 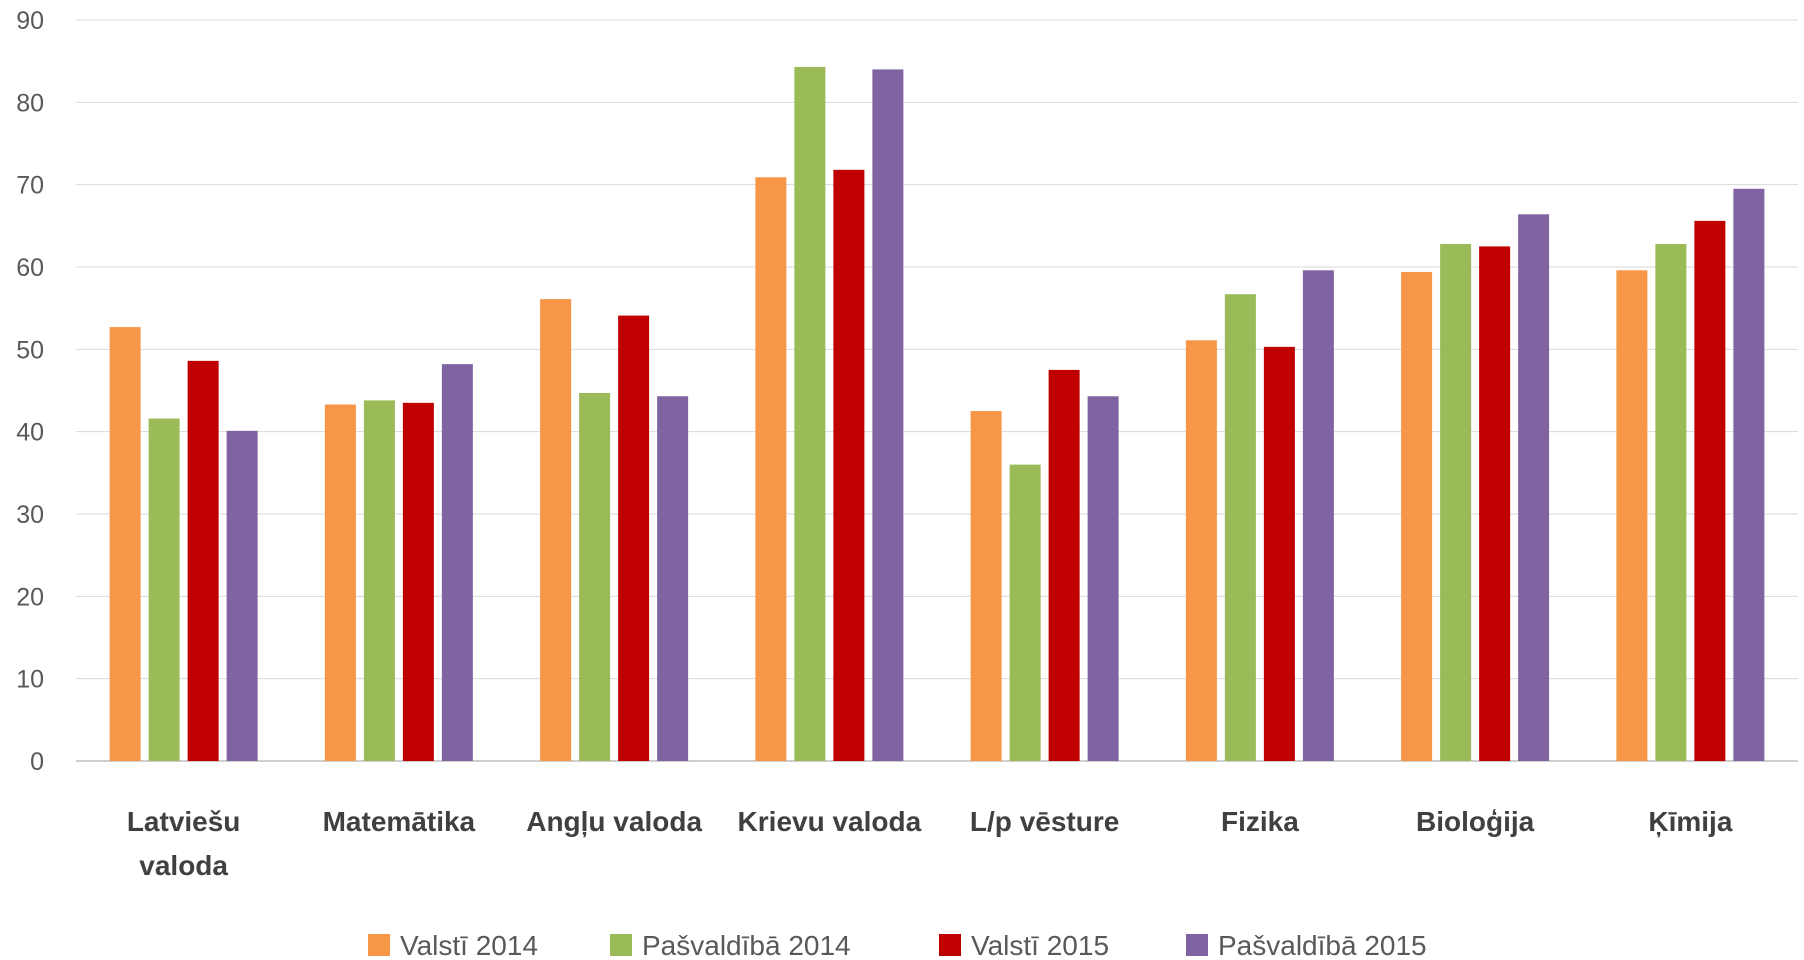 What do you see at coordinates (30, 515) in the screenshot?
I see `y-tick-label-30: 30` at bounding box center [30, 515].